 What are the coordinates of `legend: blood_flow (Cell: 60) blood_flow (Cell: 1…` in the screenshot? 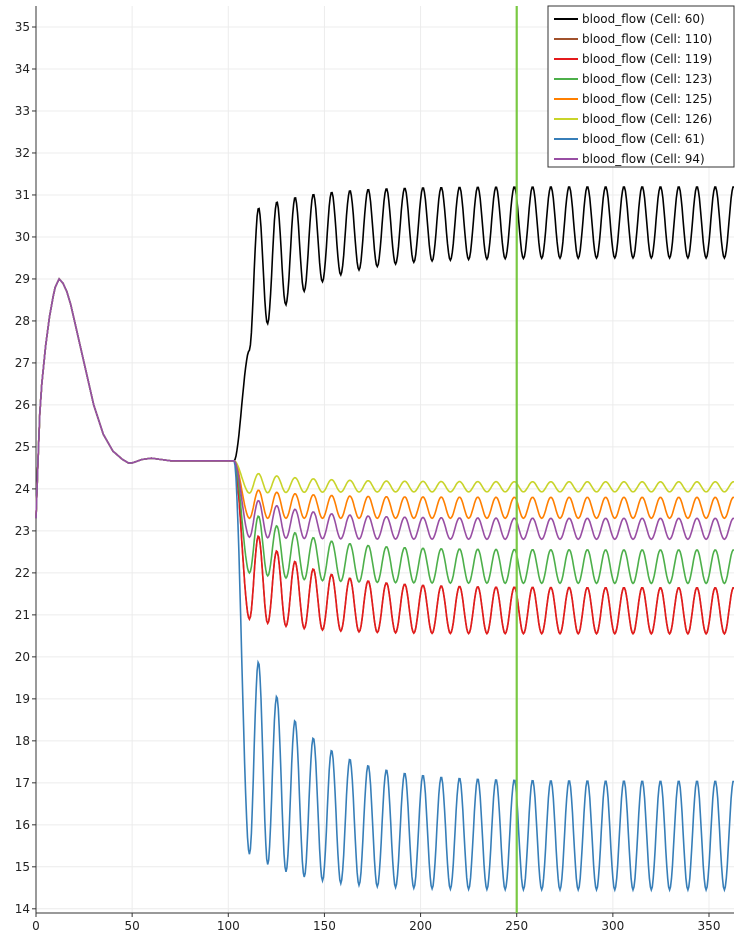 It's located at (641, 86).